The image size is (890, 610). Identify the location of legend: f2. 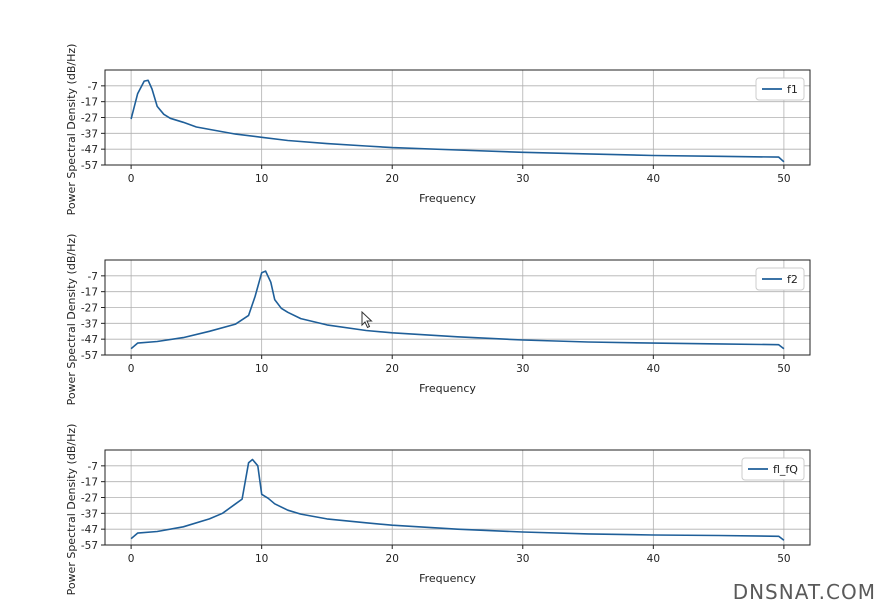
(780, 279).